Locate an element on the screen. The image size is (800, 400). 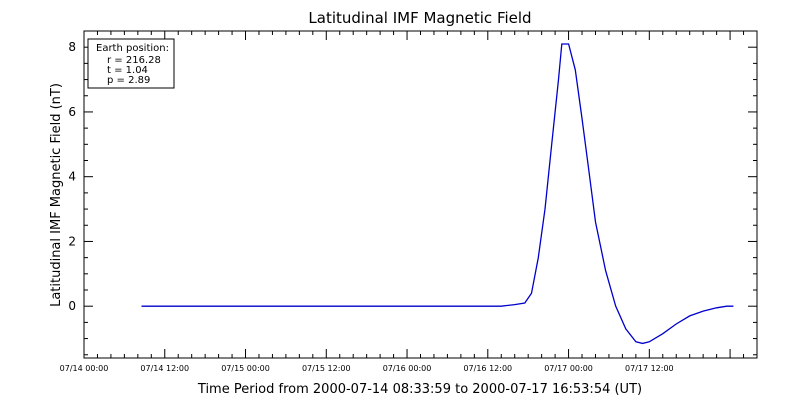
y-tick-labels: 0 2 4 6 8 is located at coordinates (72, 176).